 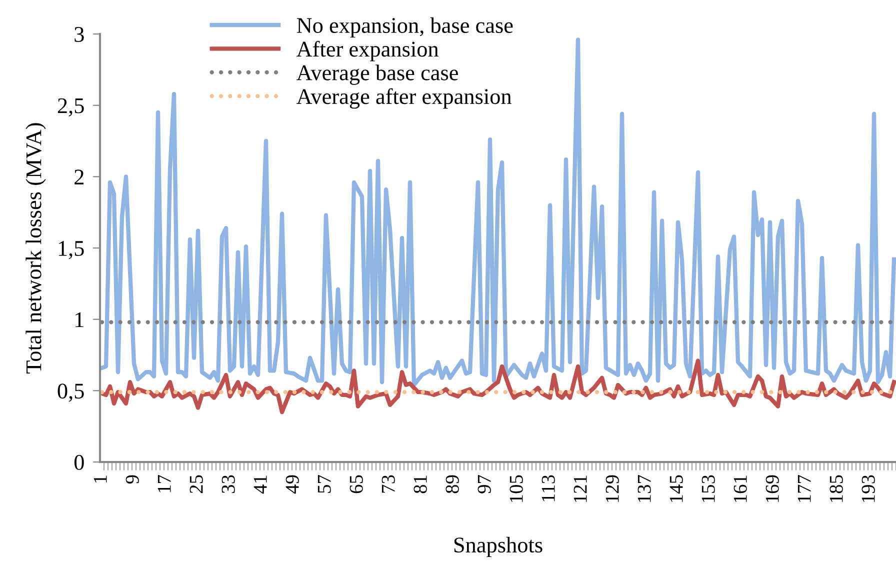 What do you see at coordinates (484, 484) in the screenshot?
I see `x-tick-label: 97` at bounding box center [484, 484].